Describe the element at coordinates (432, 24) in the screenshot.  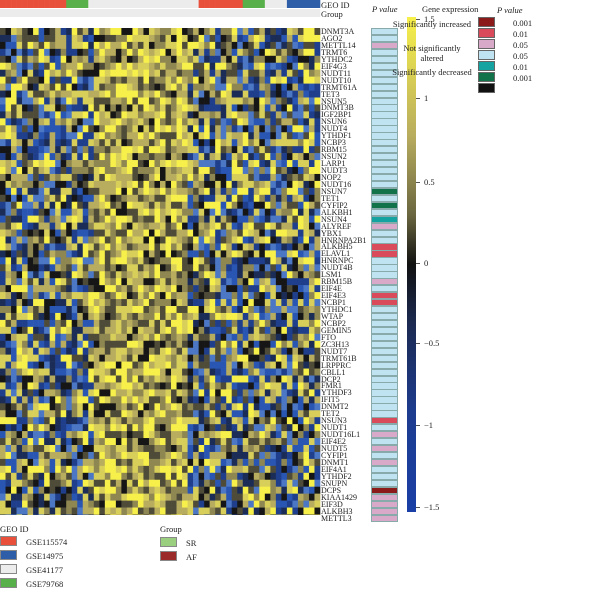
I see `p-legend-increased: Significantly increased` at that location.